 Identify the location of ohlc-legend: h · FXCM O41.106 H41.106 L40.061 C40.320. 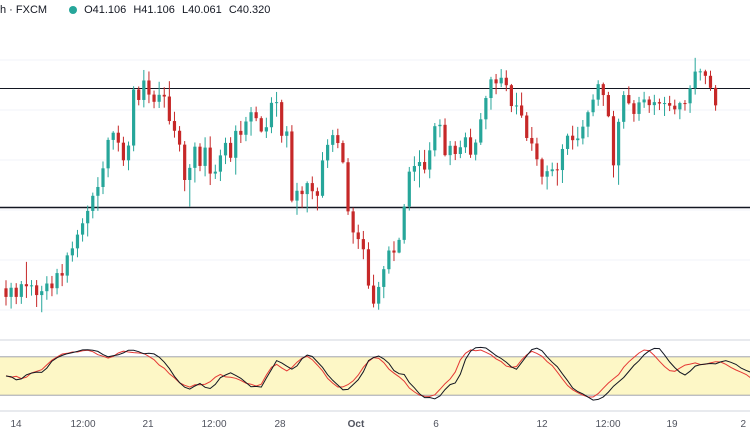
(137, 10).